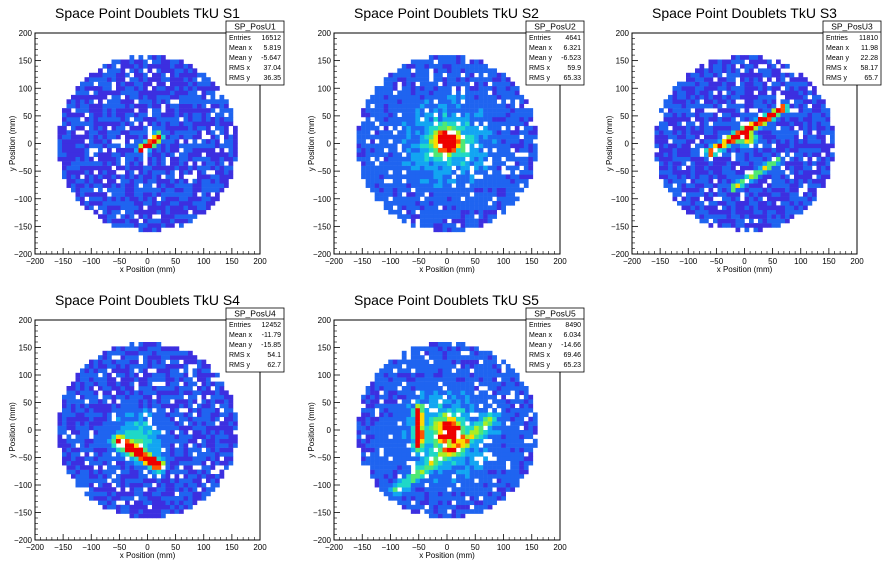  I want to click on x-tick-label: 150, so click(232, 547).